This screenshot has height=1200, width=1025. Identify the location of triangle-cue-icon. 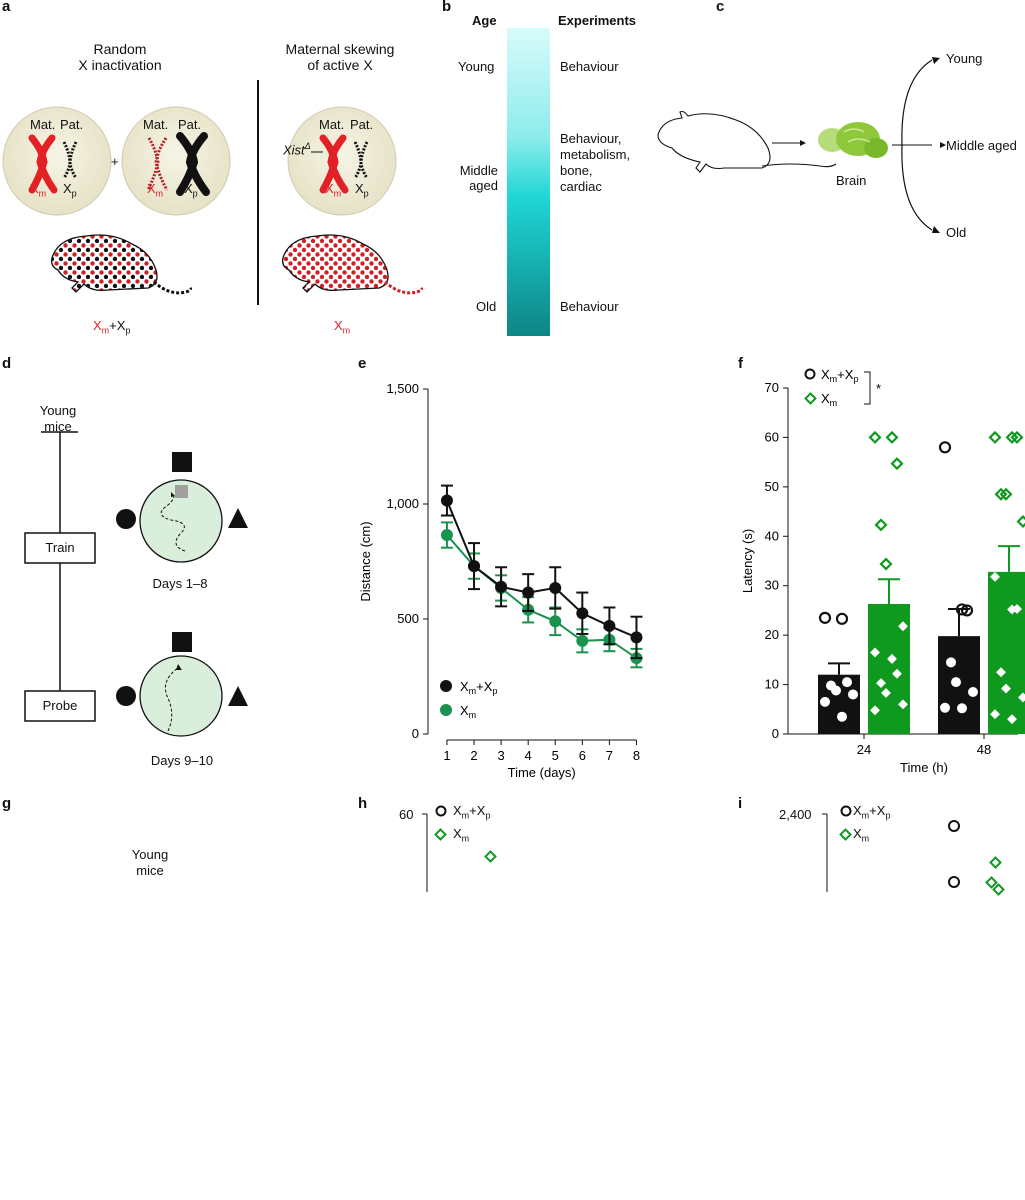
(238, 518).